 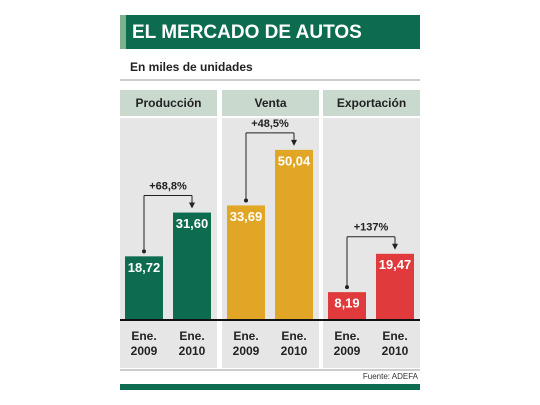 I want to click on annotation: +48,5%, so click(x=270, y=124).